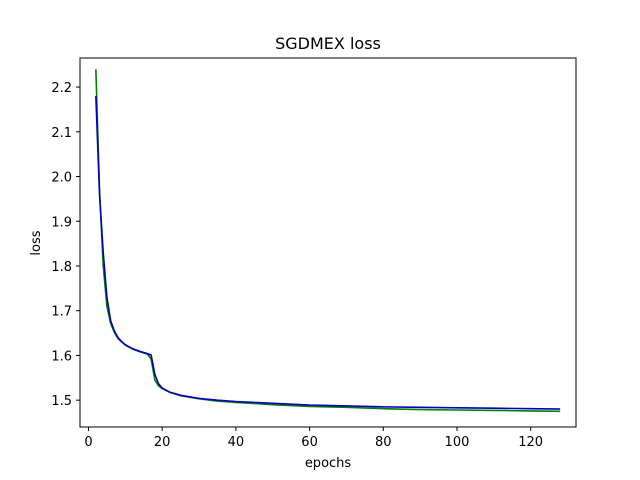 The width and height of the screenshot is (640, 480). Describe the element at coordinates (457, 442) in the screenshot. I see `x-tick-label: 100` at that location.